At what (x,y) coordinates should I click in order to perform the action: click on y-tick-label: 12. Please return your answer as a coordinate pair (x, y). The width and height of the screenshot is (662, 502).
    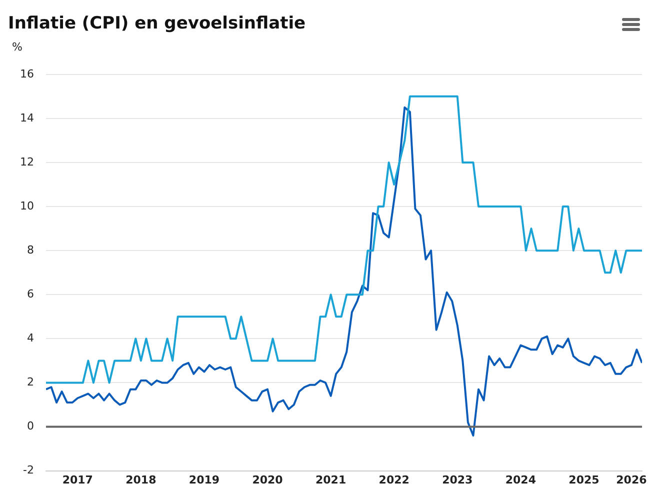
    Looking at the image, I should click on (27, 161).